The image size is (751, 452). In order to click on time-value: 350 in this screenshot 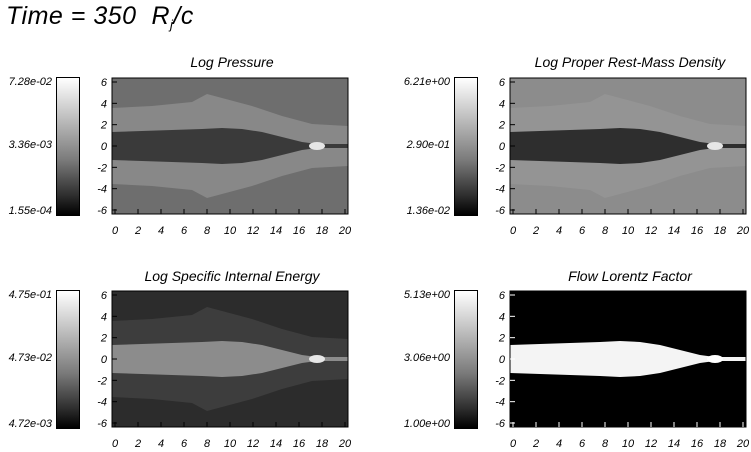, I will do `click(115, 16)`.